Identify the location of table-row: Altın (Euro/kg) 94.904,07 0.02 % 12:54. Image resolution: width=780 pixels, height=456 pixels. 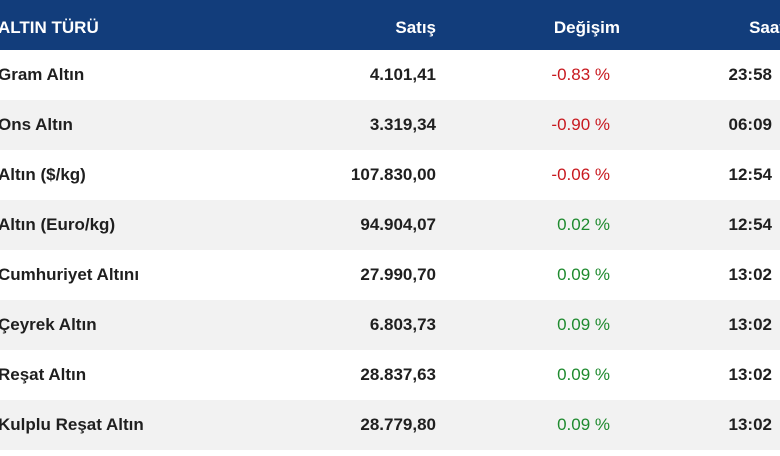
(390, 225).